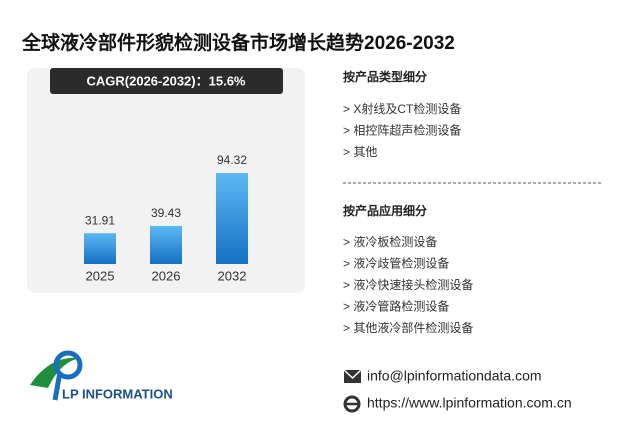 The image size is (630, 431). I want to click on website: https://www.lpinformation.com.cn, so click(469, 403).